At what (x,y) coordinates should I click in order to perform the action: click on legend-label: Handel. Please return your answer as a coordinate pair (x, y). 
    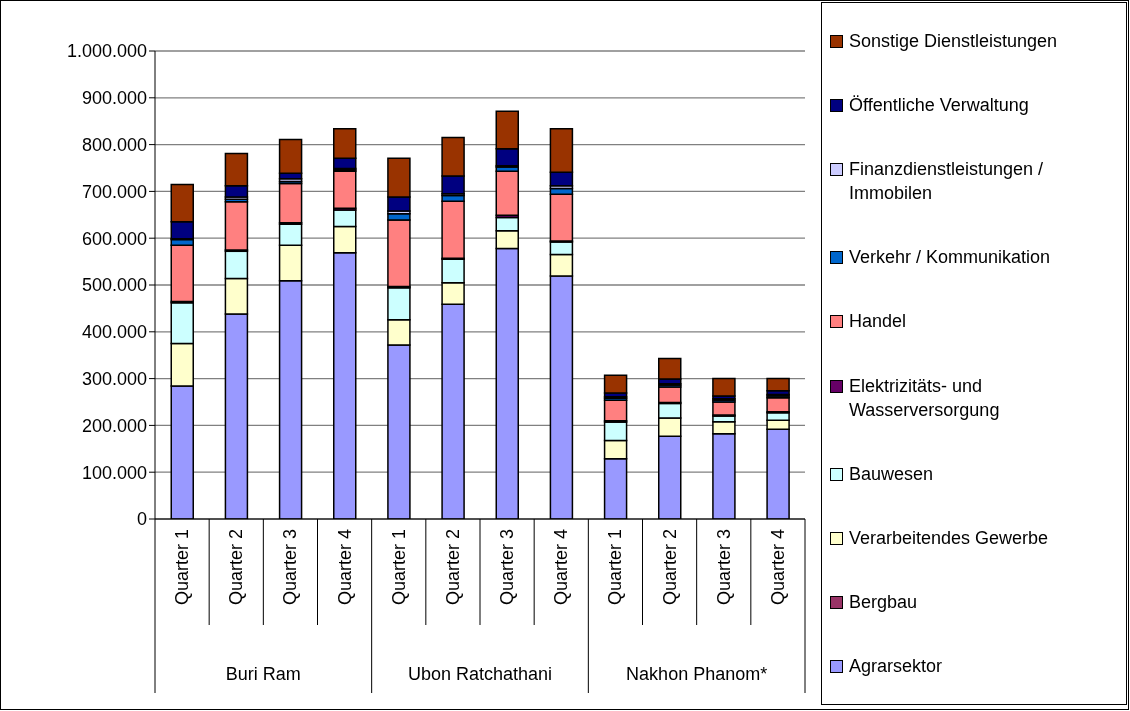
    Looking at the image, I should click on (878, 322).